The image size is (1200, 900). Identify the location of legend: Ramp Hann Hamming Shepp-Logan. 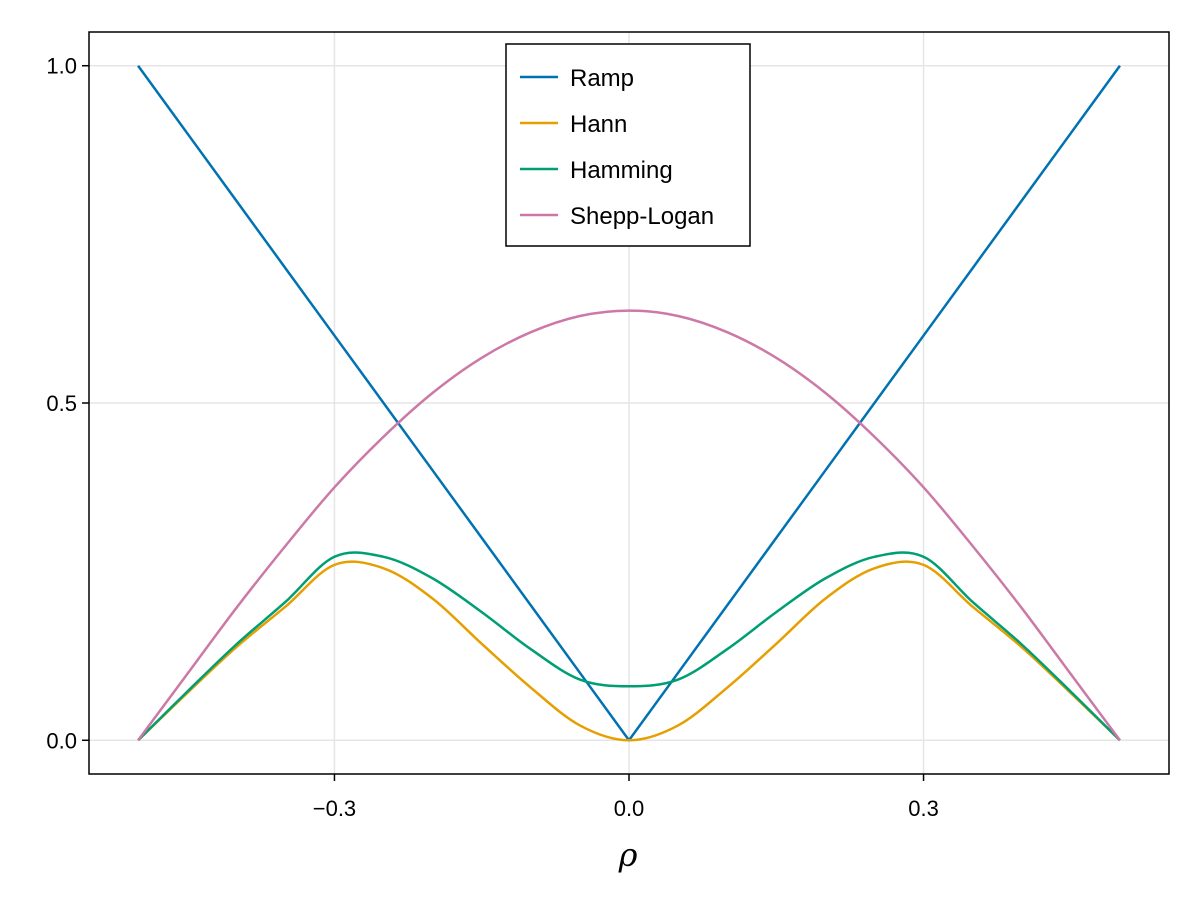
(628, 145).